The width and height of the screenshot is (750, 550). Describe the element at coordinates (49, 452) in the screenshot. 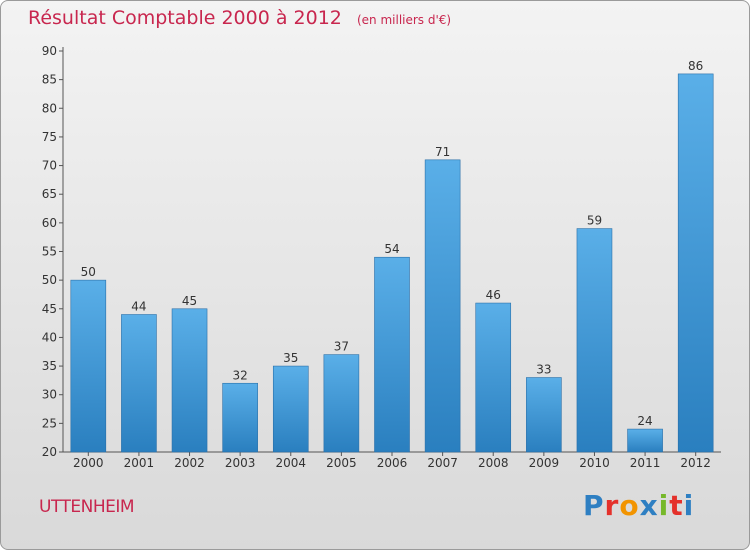

I see `y-tick-label: 20` at that location.